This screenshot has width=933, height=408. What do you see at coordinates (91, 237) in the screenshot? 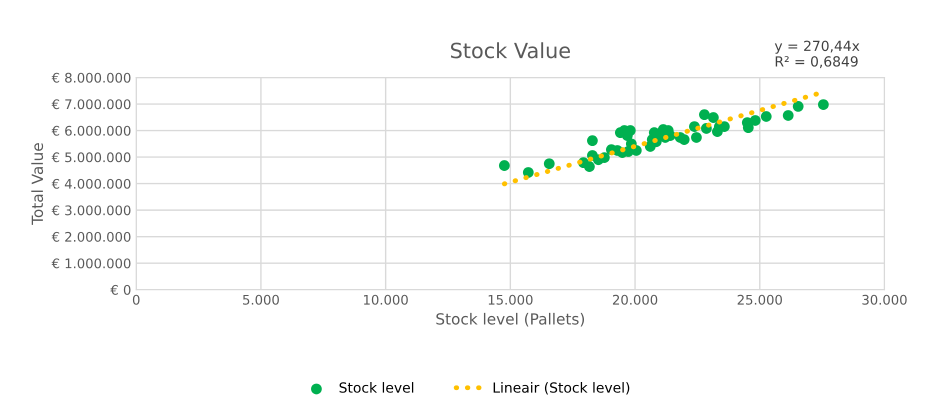
I see `y-tick-label: € 2.000.000` at bounding box center [91, 237].